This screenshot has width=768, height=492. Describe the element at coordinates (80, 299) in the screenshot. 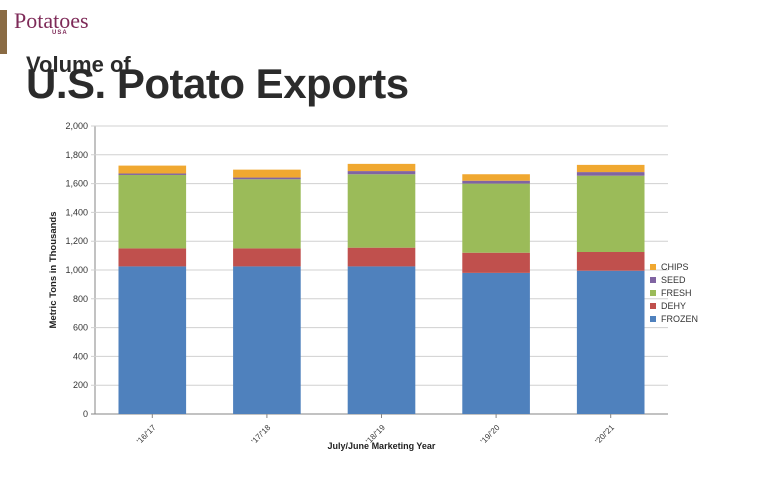

I see `y-tick-label: 800` at that location.